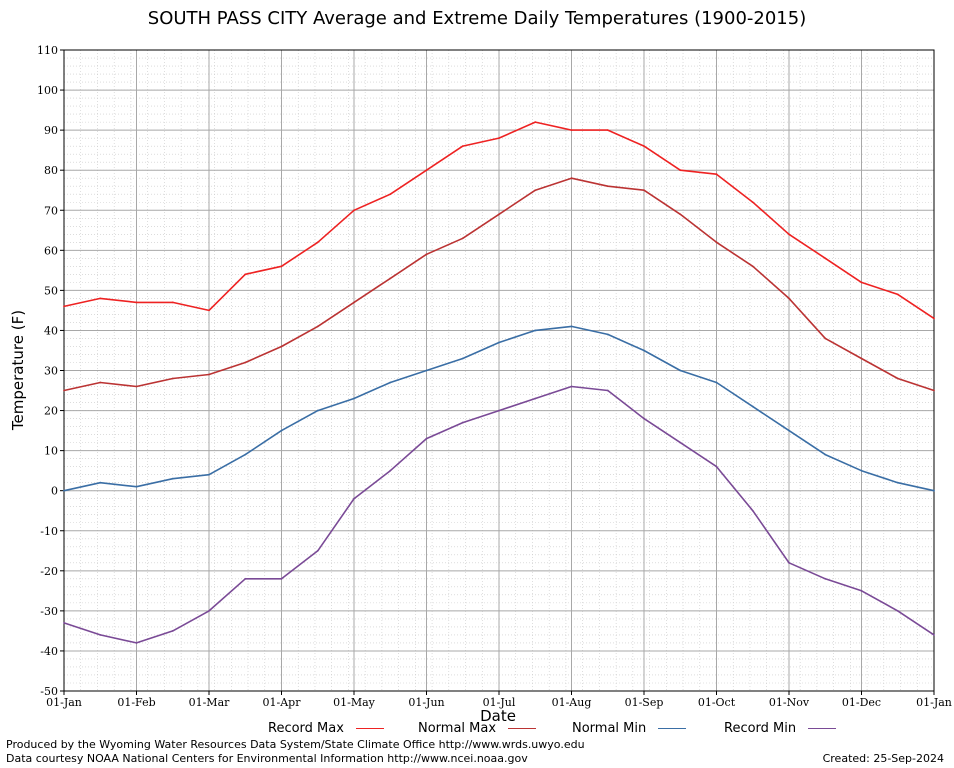  Describe the element at coordinates (18, 370) in the screenshot. I see `y-axis-label: Temperature (F)` at that location.